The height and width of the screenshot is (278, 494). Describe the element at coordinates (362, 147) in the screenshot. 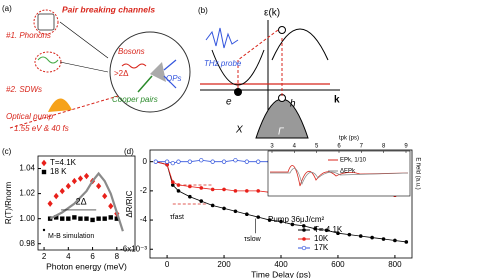

I see `inset-tick-label: 7` at that location.